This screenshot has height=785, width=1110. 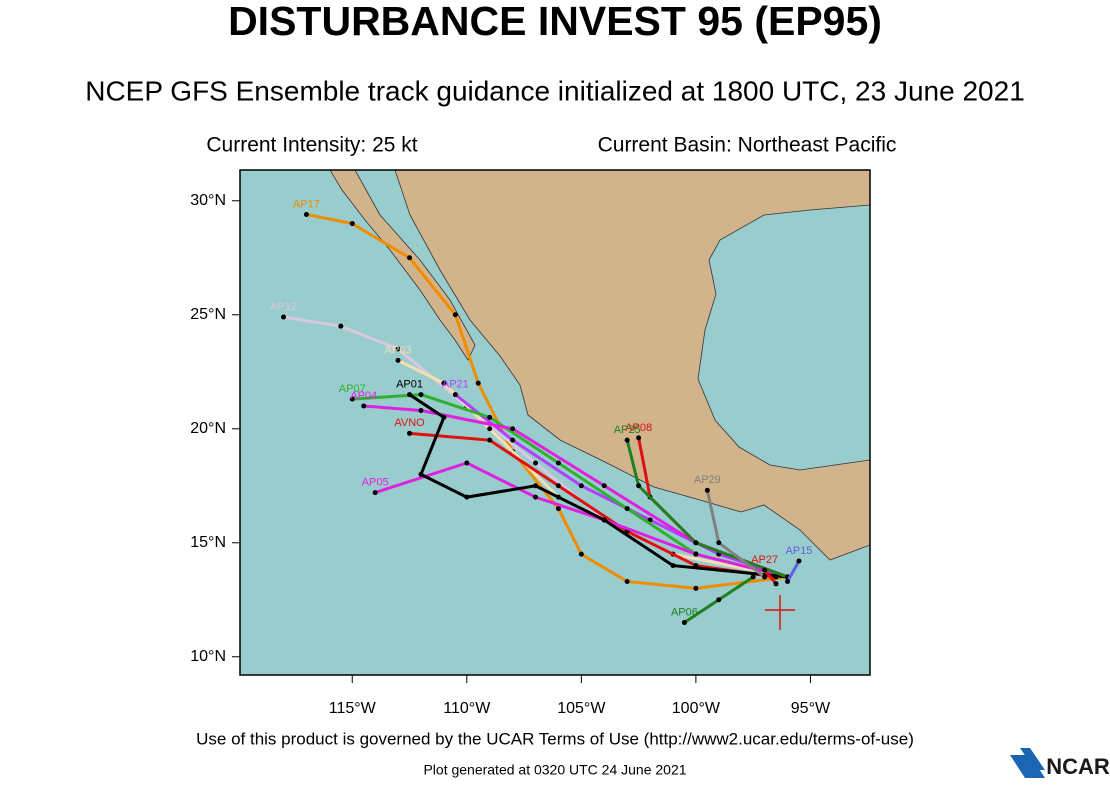 What do you see at coordinates (208, 200) in the screenshot?
I see `y-tick-label: 30°N` at bounding box center [208, 200].